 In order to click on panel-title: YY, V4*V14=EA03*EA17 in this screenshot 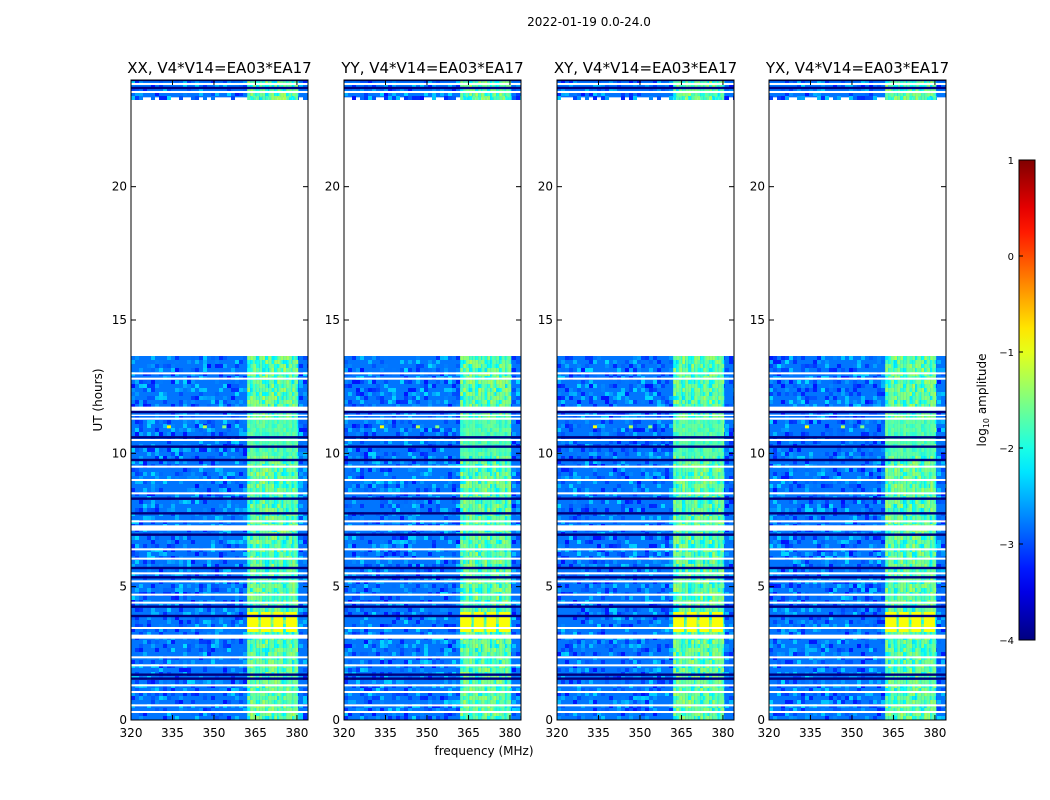, I will do `click(431, 68)`.